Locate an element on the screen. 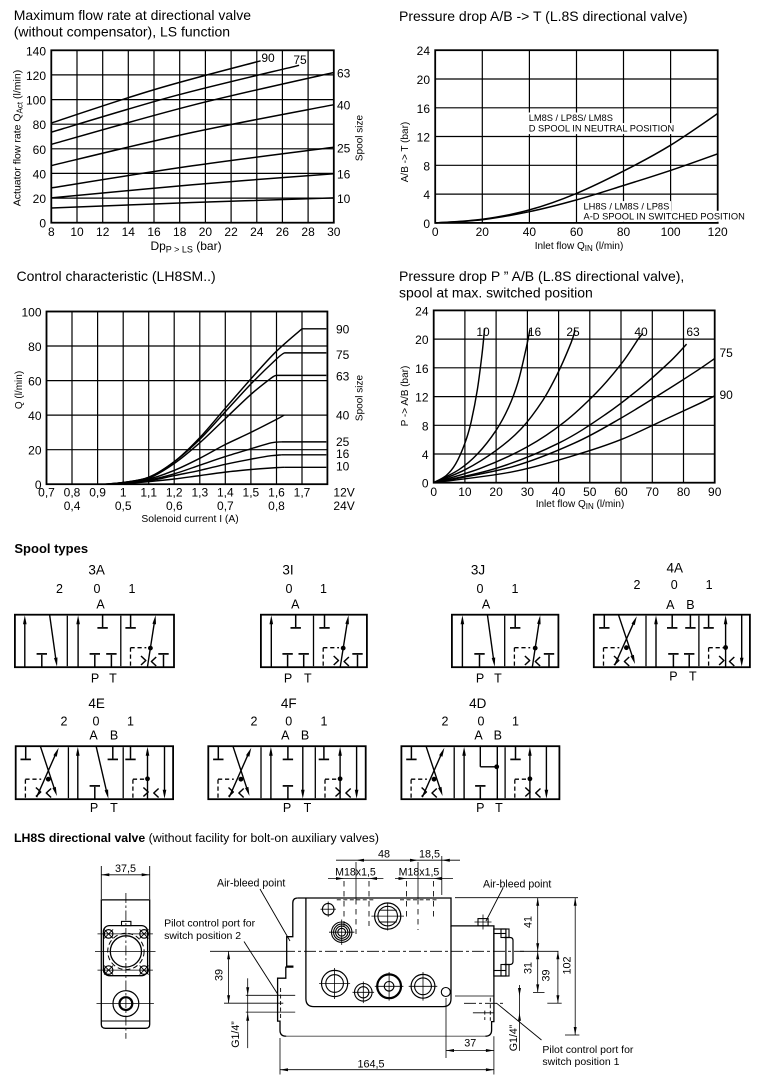 The width and height of the screenshot is (766, 1089). svg-text:Maximum flow rate at direction: Maximum flow rate at directional valve is located at coordinates (133, 15).